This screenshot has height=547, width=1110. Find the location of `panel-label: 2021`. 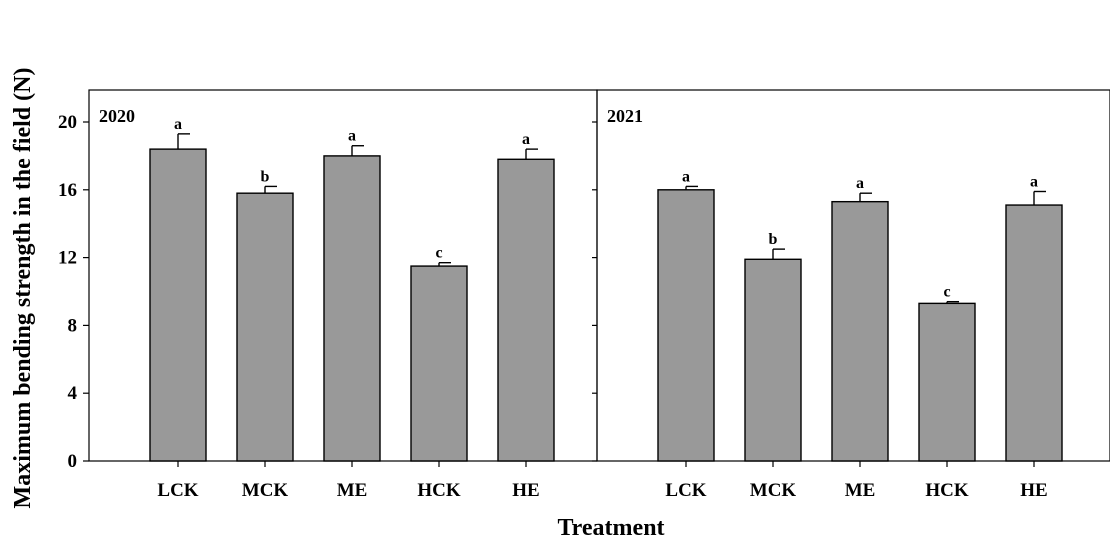

panel-label: 2021 is located at coordinates (625, 116).